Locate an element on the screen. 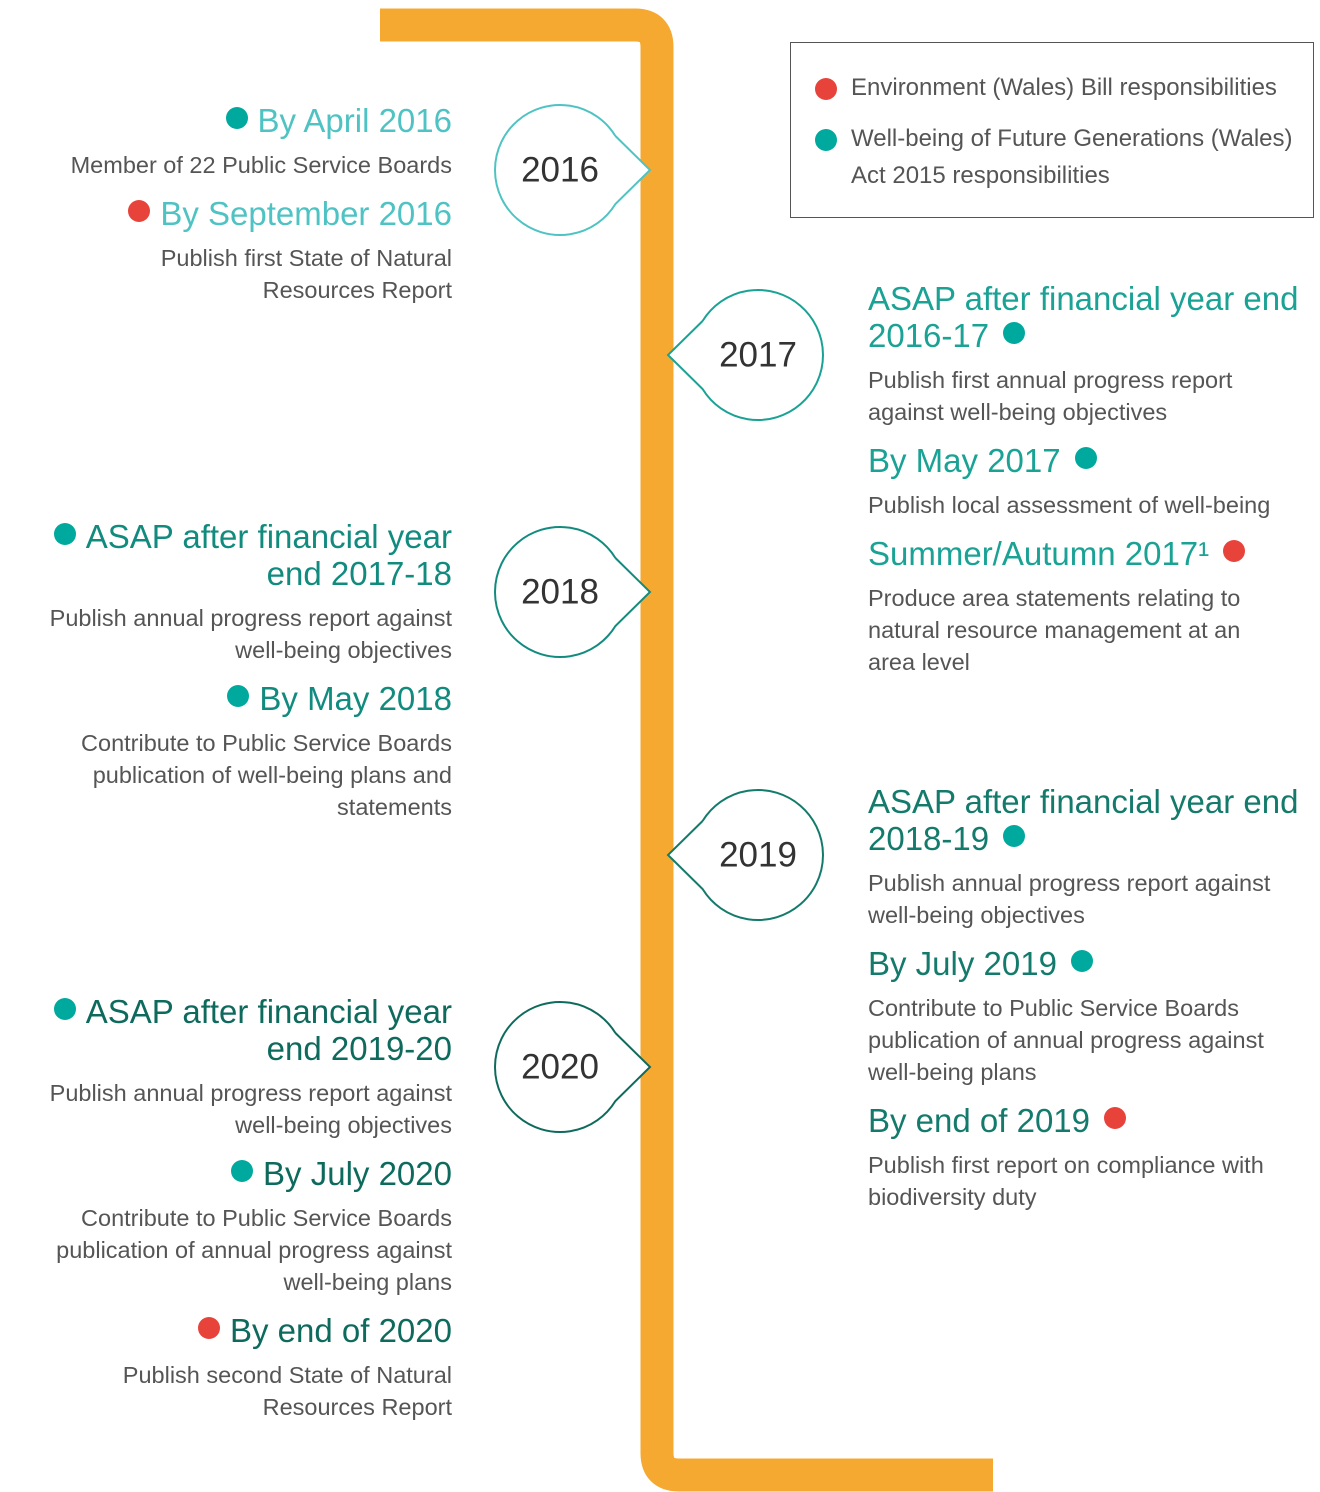 Image resolution: width=1320 pixels, height=1492 pixels. entry-heading: By July 2020 is located at coordinates (231, 1173).